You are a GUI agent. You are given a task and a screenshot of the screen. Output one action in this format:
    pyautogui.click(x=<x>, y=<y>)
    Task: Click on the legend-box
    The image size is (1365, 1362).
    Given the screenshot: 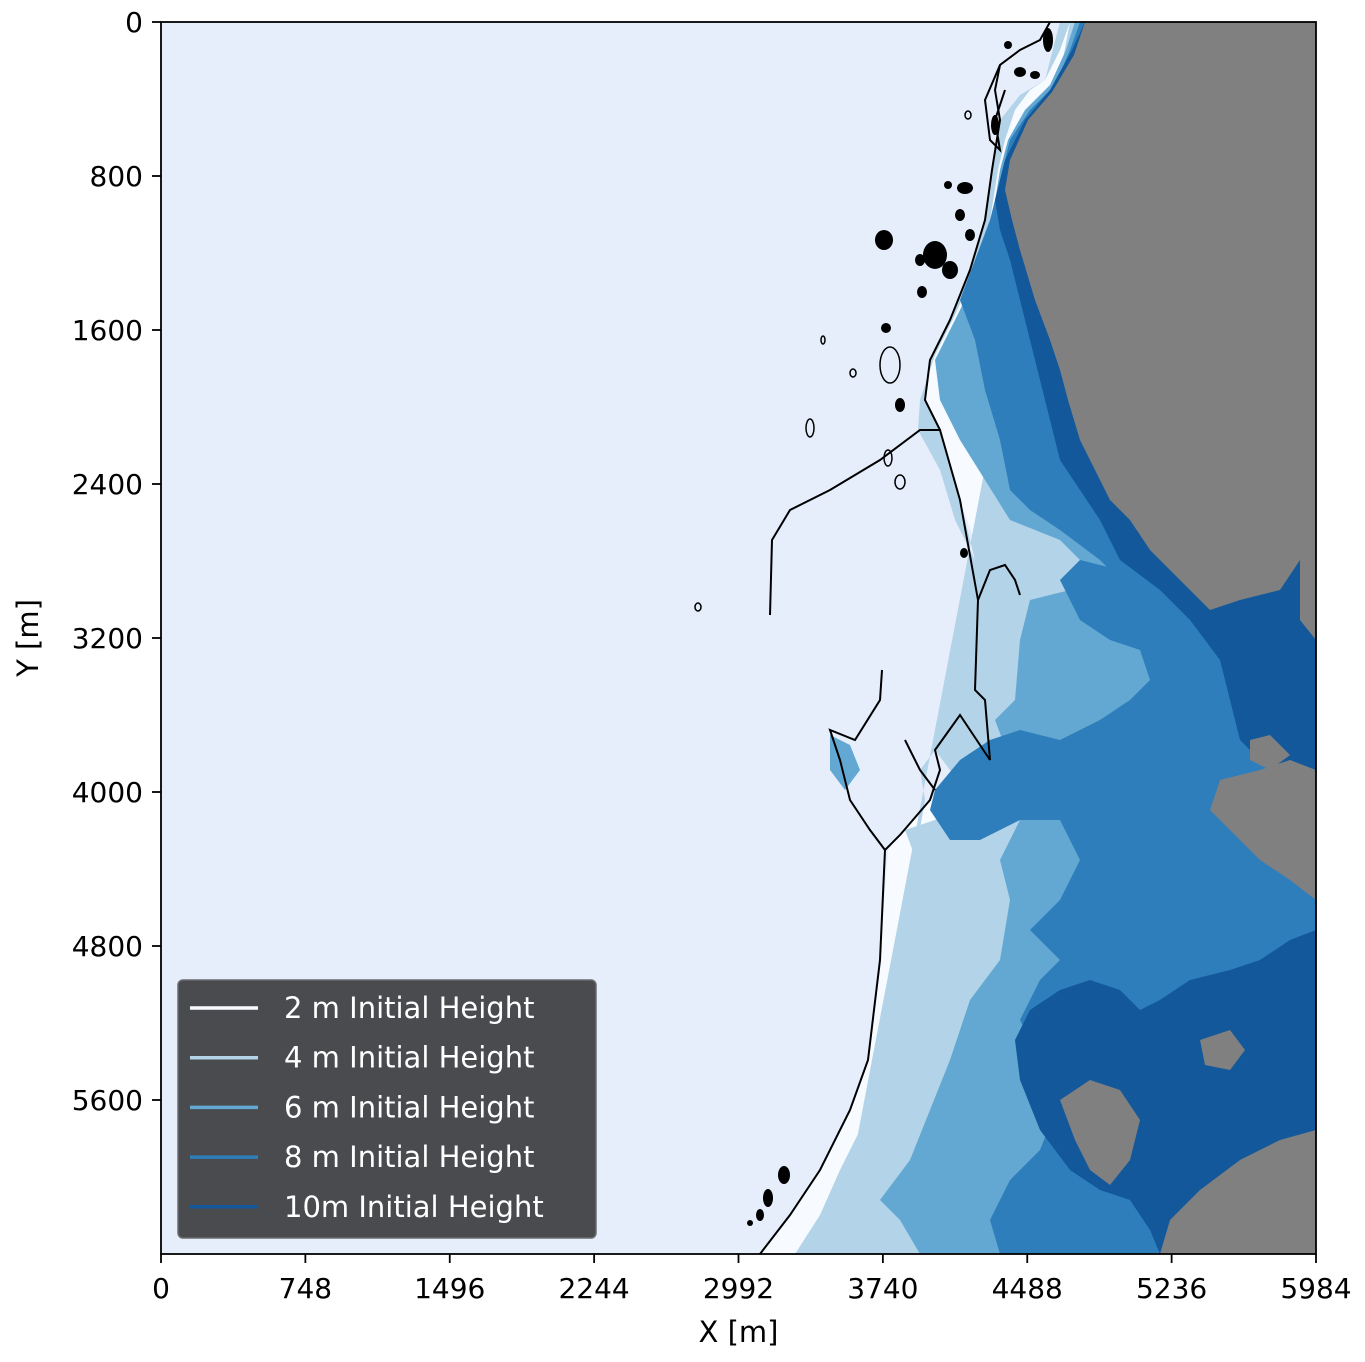 What is the action you would take?
    pyautogui.click(x=387, y=1109)
    